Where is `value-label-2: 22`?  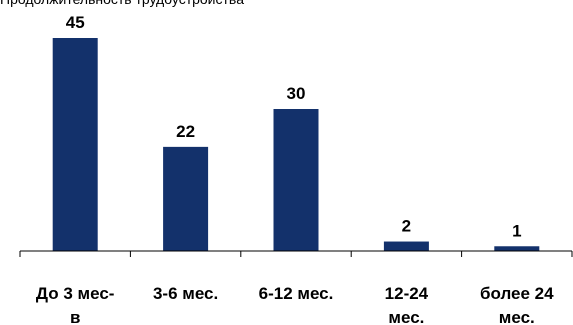 value-label-2: 22 is located at coordinates (185, 131).